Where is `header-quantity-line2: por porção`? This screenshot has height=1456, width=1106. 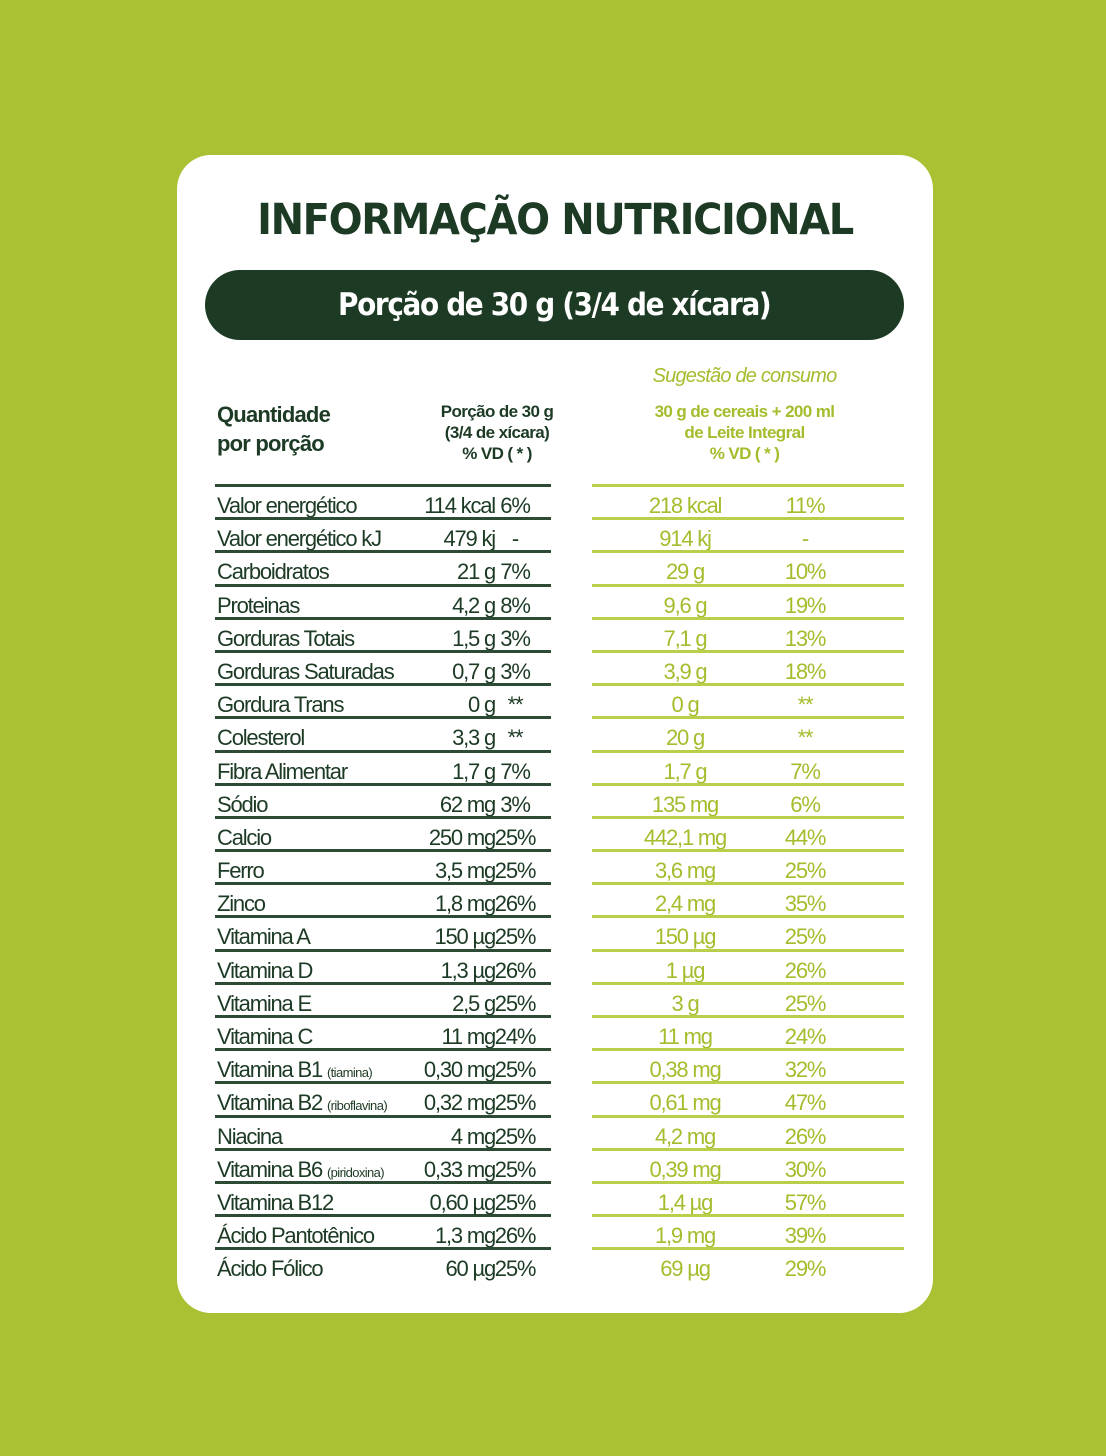
header-quantity-line2: por porção is located at coordinates (271, 443).